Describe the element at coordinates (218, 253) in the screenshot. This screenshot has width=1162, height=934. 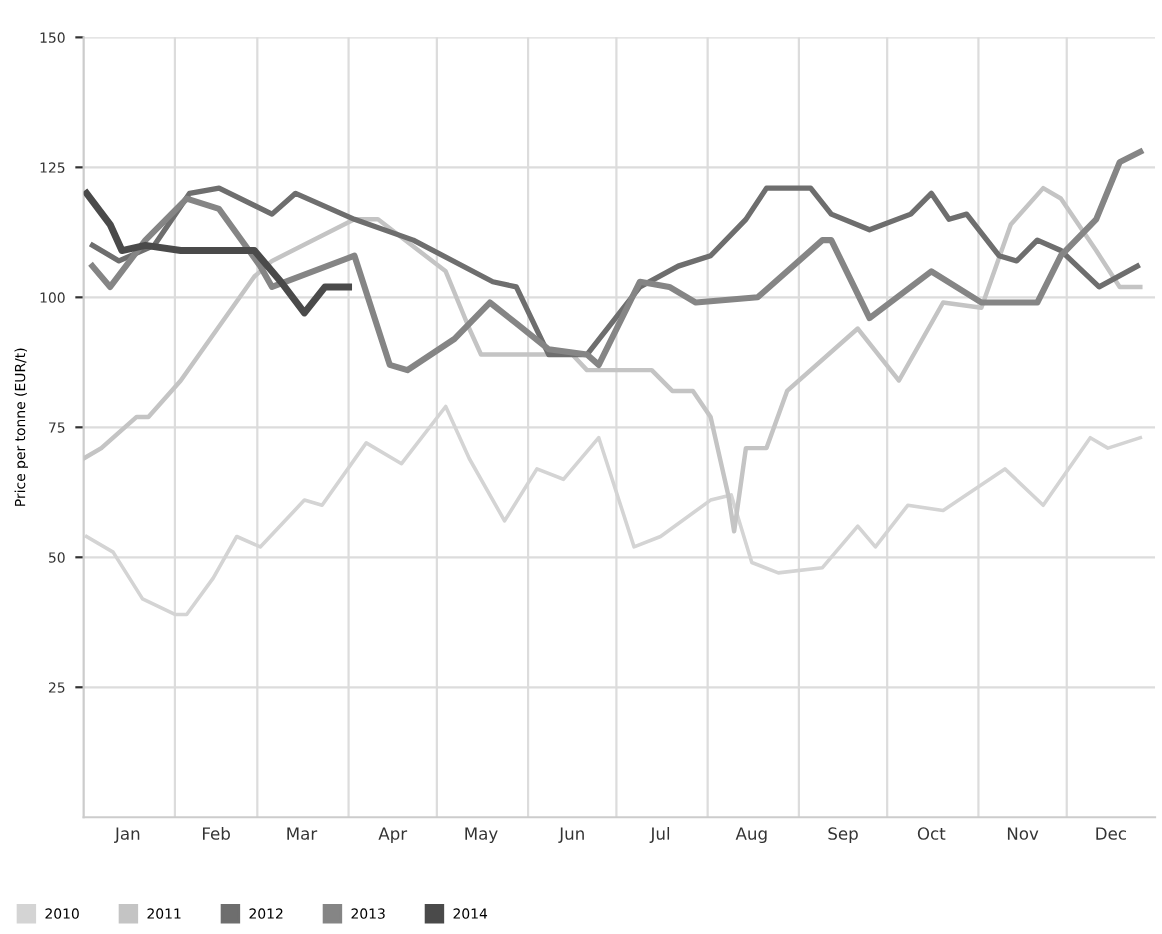
I see `line-series` at that location.